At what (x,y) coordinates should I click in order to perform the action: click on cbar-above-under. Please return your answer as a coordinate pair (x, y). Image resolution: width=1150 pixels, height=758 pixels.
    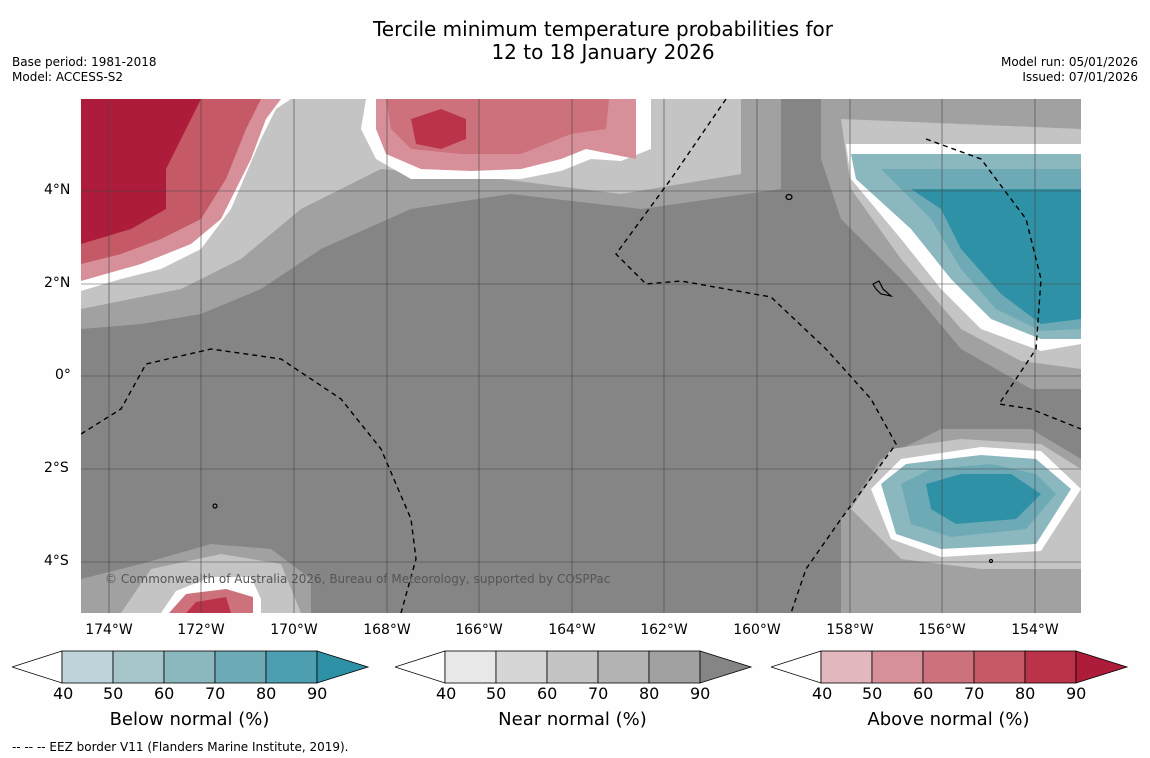
    Looking at the image, I should click on (795, 667).